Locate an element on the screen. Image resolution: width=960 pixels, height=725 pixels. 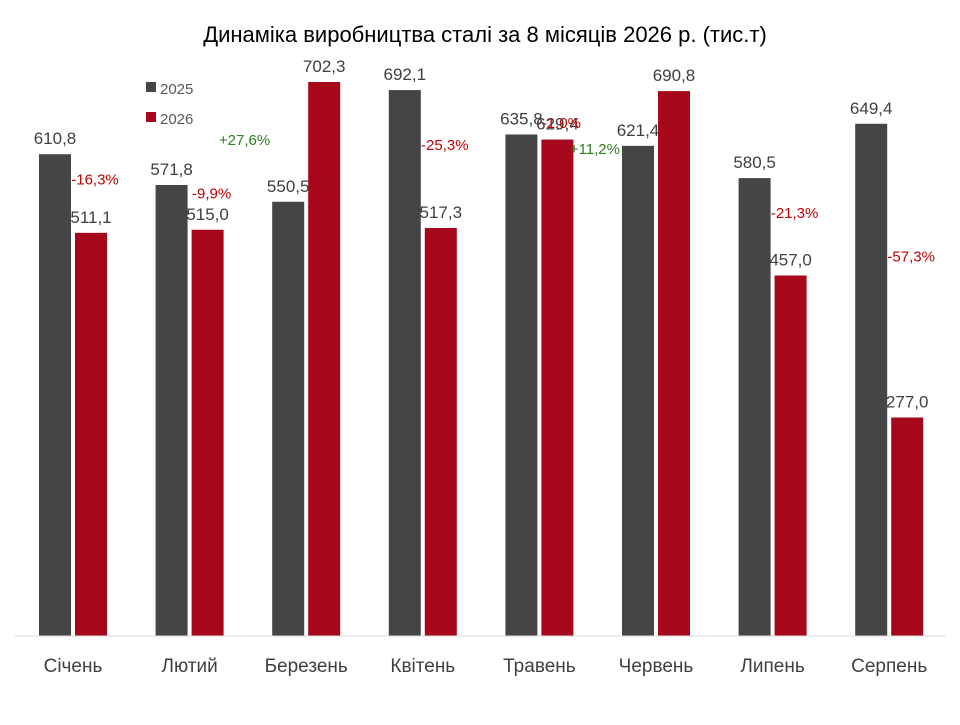
category-label-5: Травень is located at coordinates (539, 666).